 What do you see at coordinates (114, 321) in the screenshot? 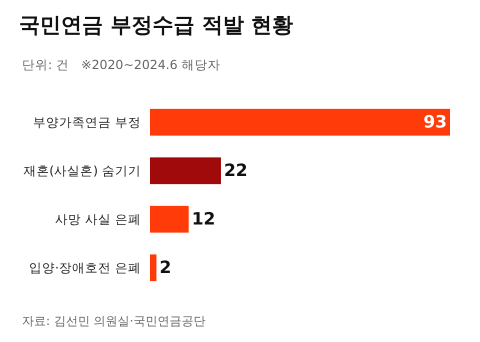
I see `text: 자료: 김선민 의원실·국민연금공단` at bounding box center [114, 321].